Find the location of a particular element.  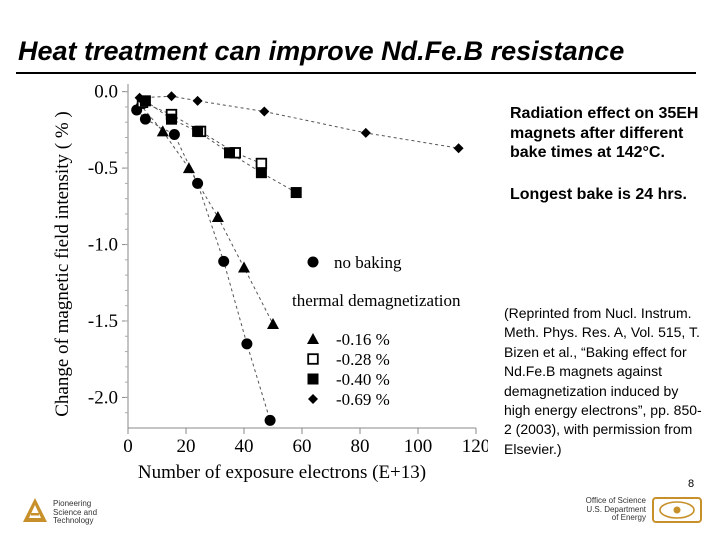

argonne-logo-icon is located at coordinates (35, 510).